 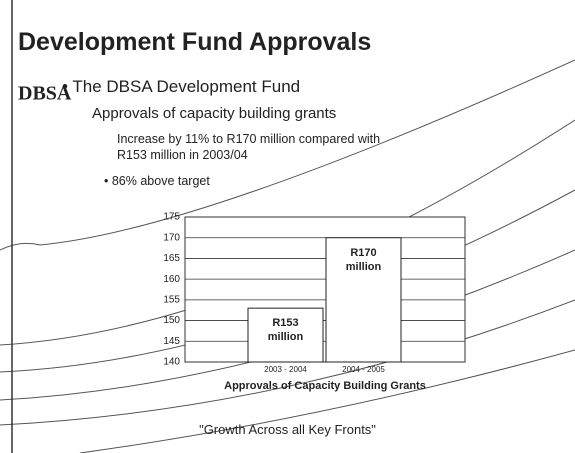 I want to click on bullet: • 86% above target, so click(x=157, y=181).